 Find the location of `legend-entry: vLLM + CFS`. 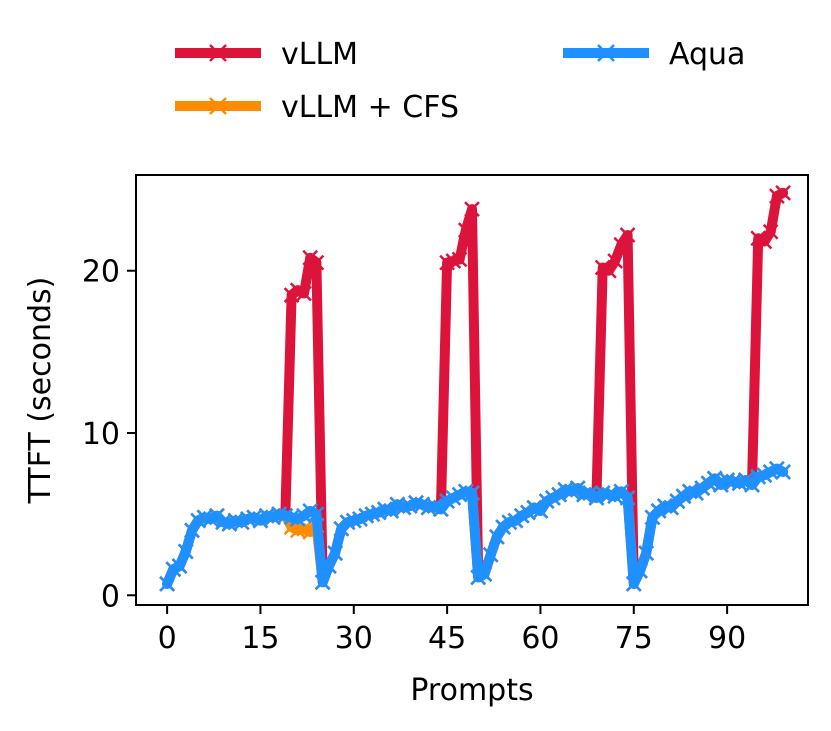

legend-entry: vLLM + CFS is located at coordinates (317, 107).